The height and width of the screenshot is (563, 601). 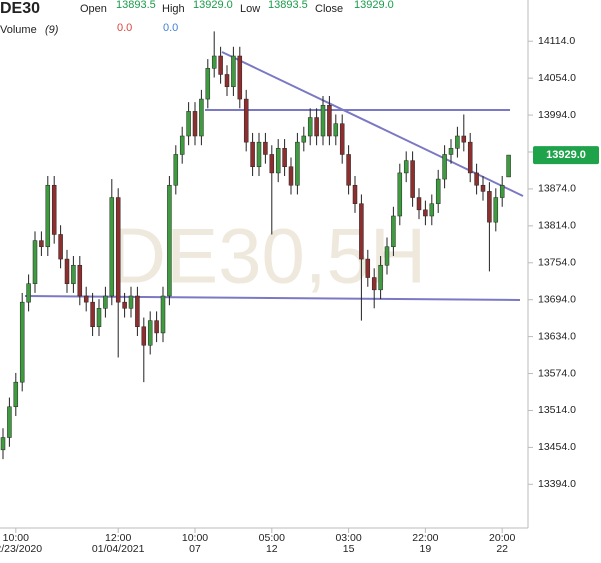 What do you see at coordinates (557, 263) in the screenshot?
I see `y-tick-label: 13754.0` at bounding box center [557, 263].